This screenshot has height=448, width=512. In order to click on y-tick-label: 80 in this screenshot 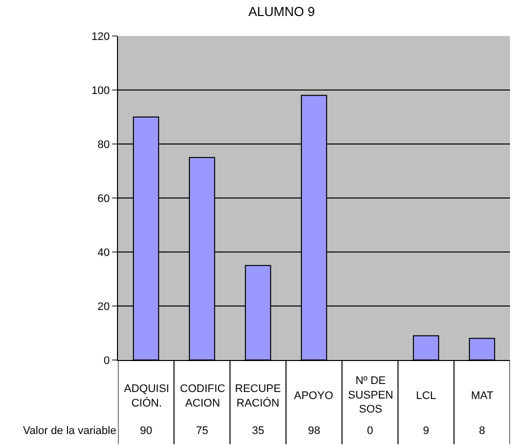, I will do `click(104, 144)`.